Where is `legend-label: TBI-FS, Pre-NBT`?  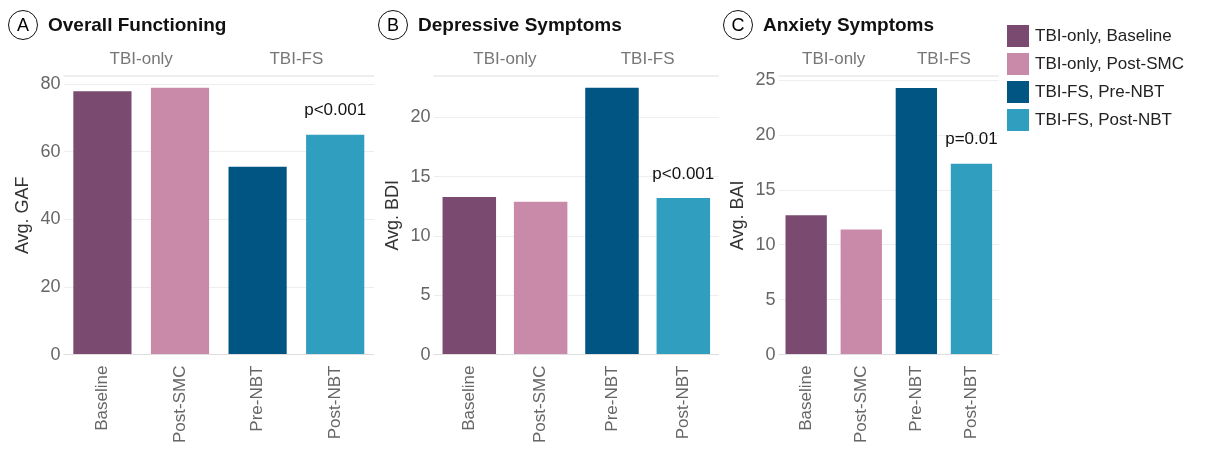 legend-label: TBI-FS, Pre-NBT is located at coordinates (1100, 92).